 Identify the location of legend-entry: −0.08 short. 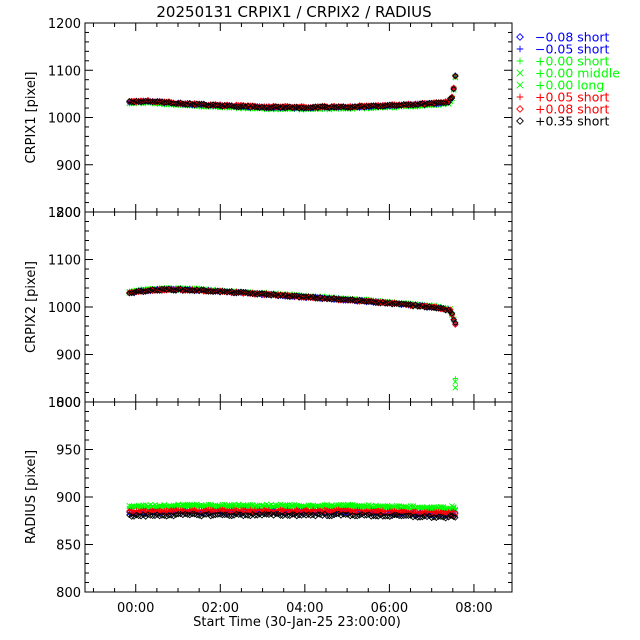
(563, 37).